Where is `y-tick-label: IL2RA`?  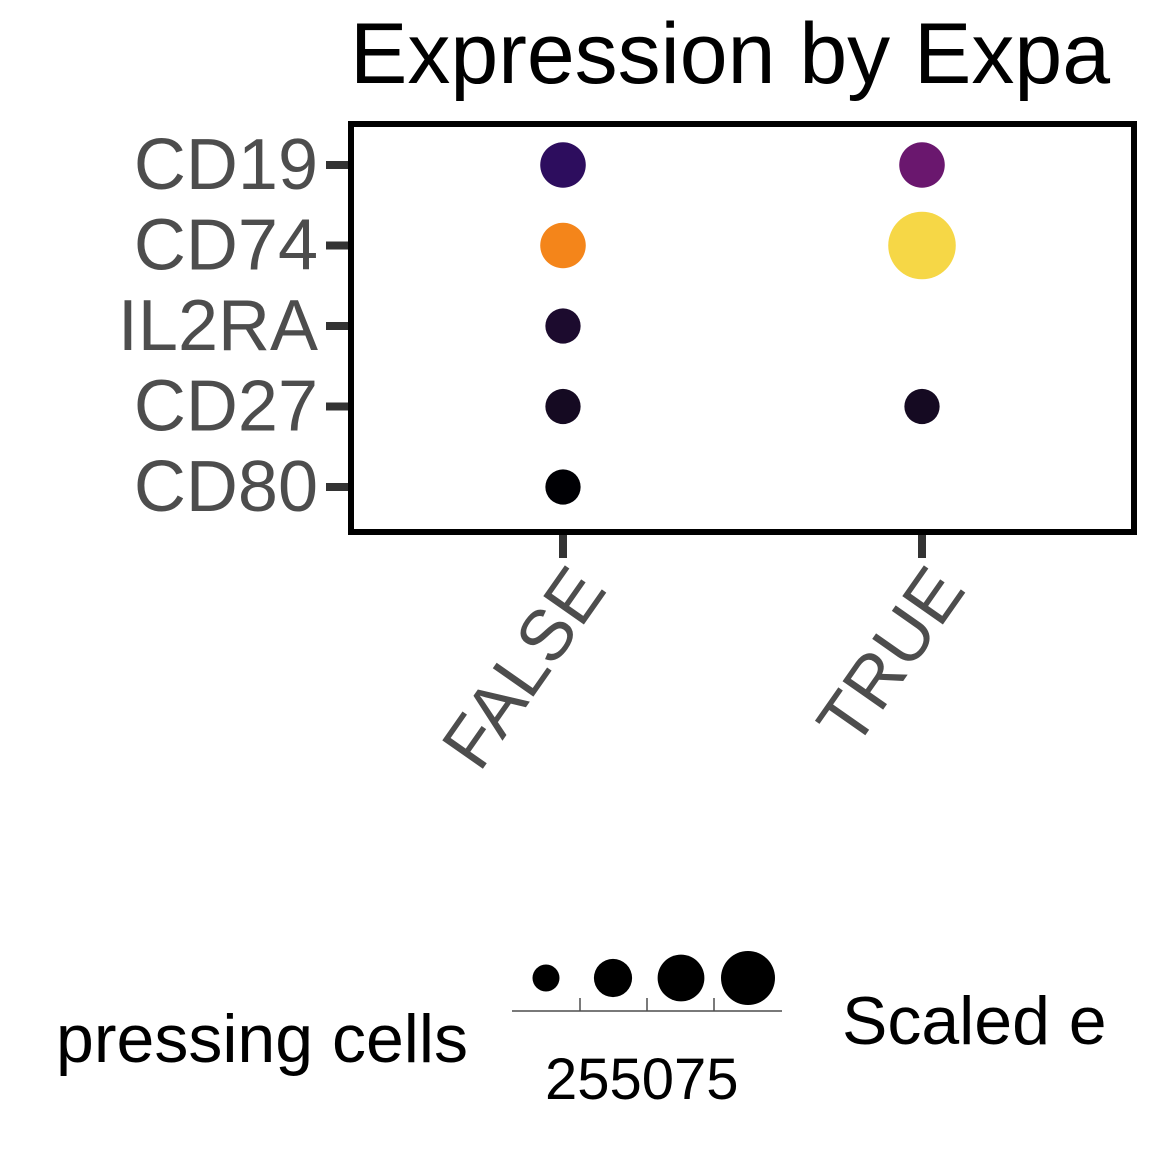
y-tick-label: IL2RA is located at coordinates (218, 326).